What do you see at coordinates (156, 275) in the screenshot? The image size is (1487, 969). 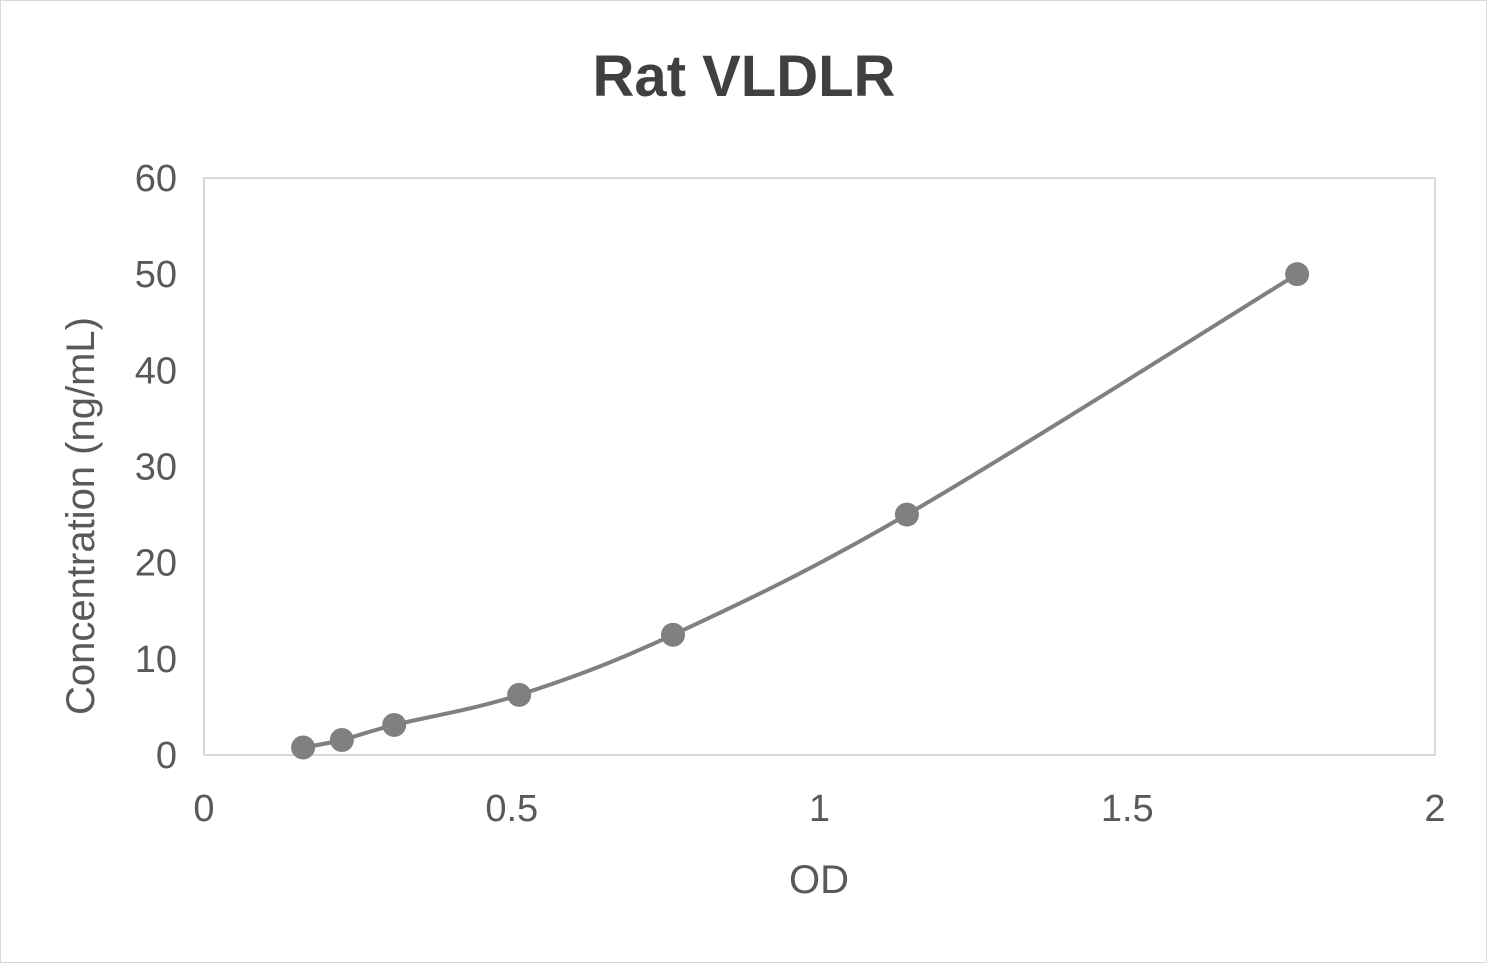 I see `y-tick-label: 50` at bounding box center [156, 275].